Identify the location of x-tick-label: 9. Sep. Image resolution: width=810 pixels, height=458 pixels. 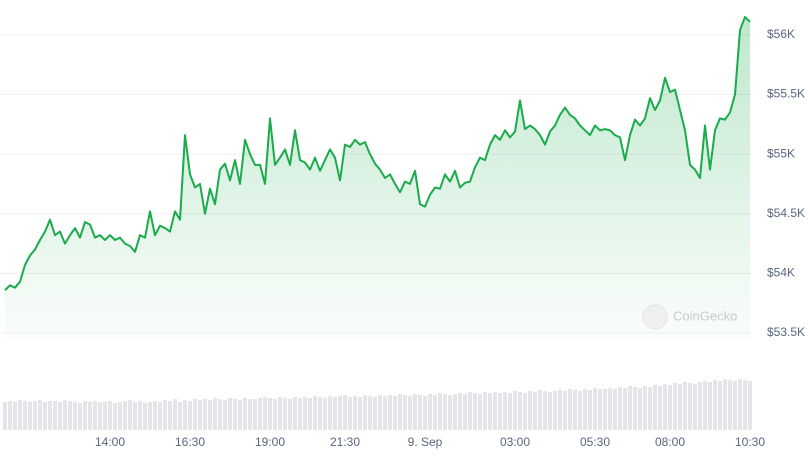
(425, 442).